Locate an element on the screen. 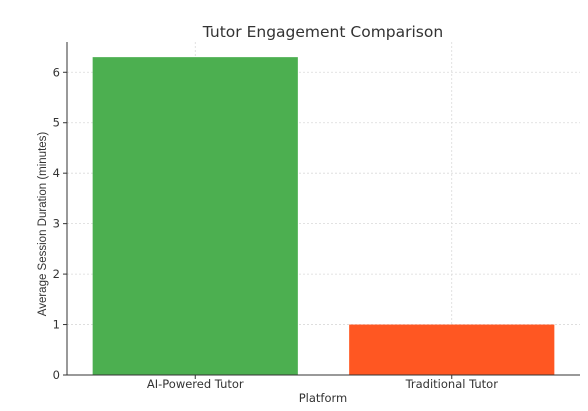 Image resolution: width=588 pixels, height=411 pixels. x-tick-label: Traditional Tutor is located at coordinates (452, 384).